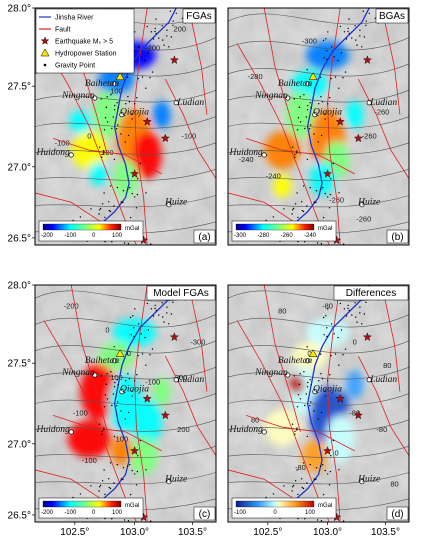 The image size is (425, 550). What do you see at coordinates (122, 115) in the screenshot?
I see `place-marker-qiaojia` at bounding box center [122, 115].